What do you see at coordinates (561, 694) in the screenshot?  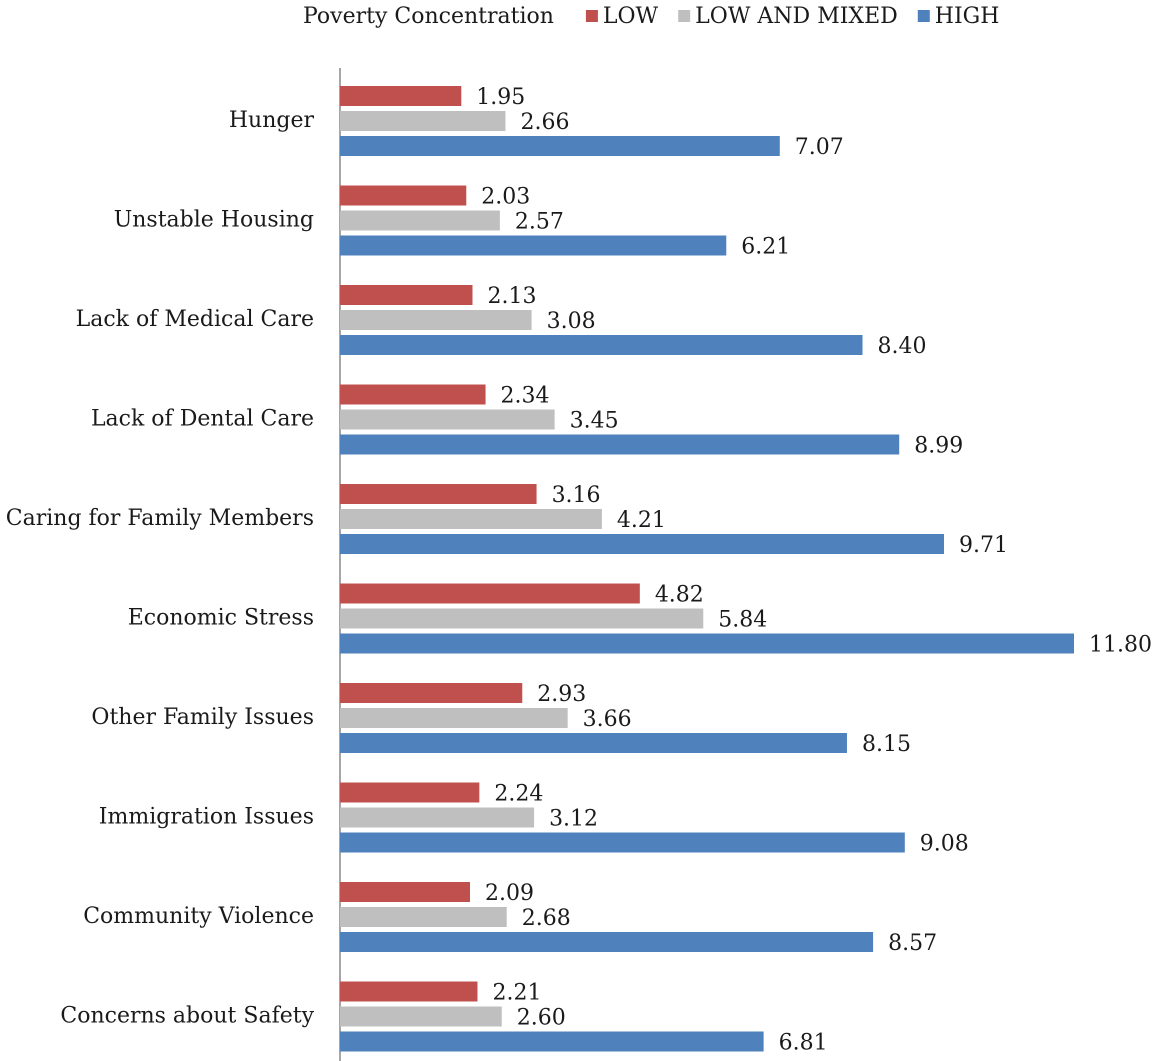 I see `data-label: 2.93` at bounding box center [561, 694].